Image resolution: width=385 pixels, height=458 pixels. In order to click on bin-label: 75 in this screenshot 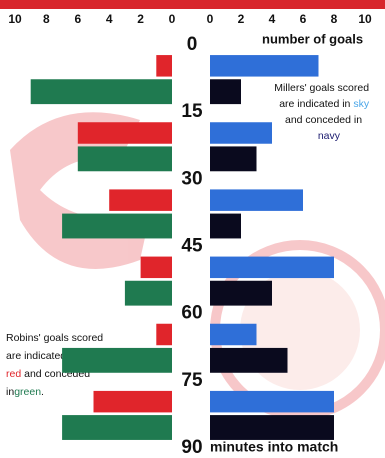, I will do `click(192, 380)`.